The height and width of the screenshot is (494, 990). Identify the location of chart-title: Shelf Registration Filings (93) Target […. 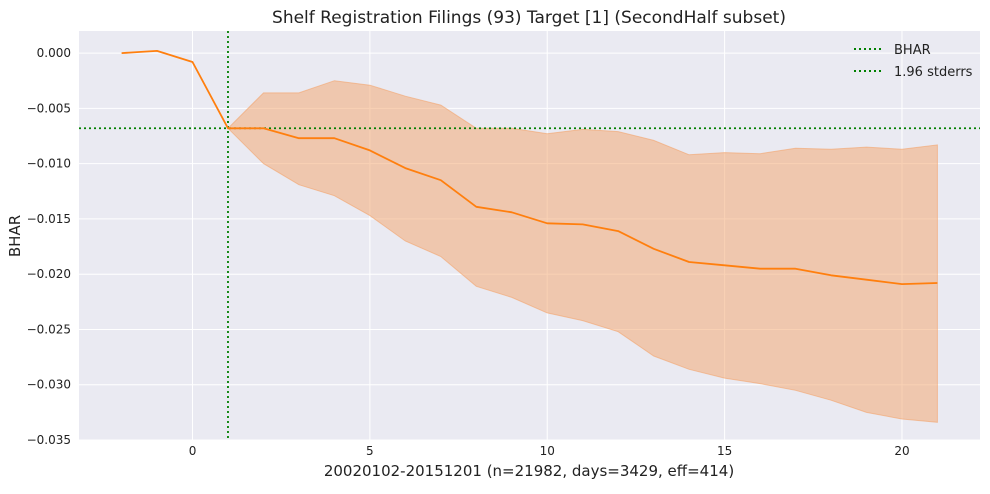
(529, 18).